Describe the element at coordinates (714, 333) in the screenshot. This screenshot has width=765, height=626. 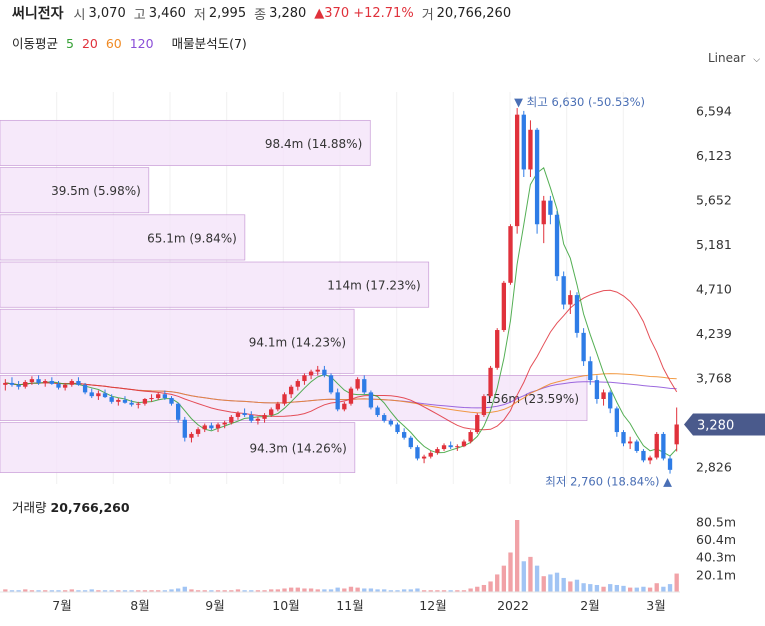
I see `y-tick-label: 4,239` at that location.